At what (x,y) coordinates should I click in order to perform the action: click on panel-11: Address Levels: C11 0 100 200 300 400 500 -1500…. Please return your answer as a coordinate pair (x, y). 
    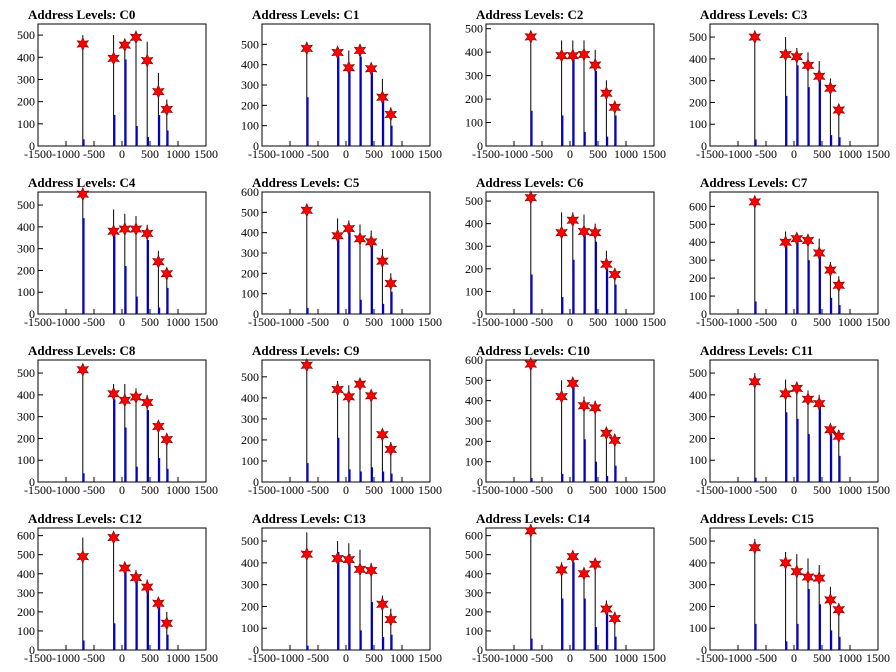
    Looking at the image, I should click on (789, 420).